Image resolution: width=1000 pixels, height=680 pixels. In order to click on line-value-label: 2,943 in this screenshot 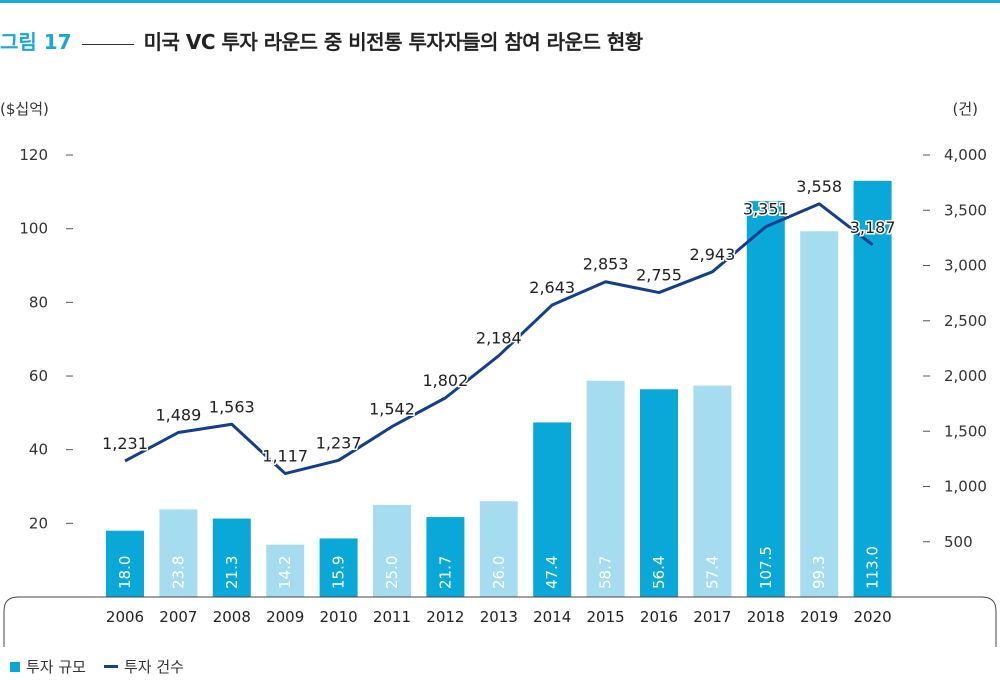, I will do `click(712, 254)`.